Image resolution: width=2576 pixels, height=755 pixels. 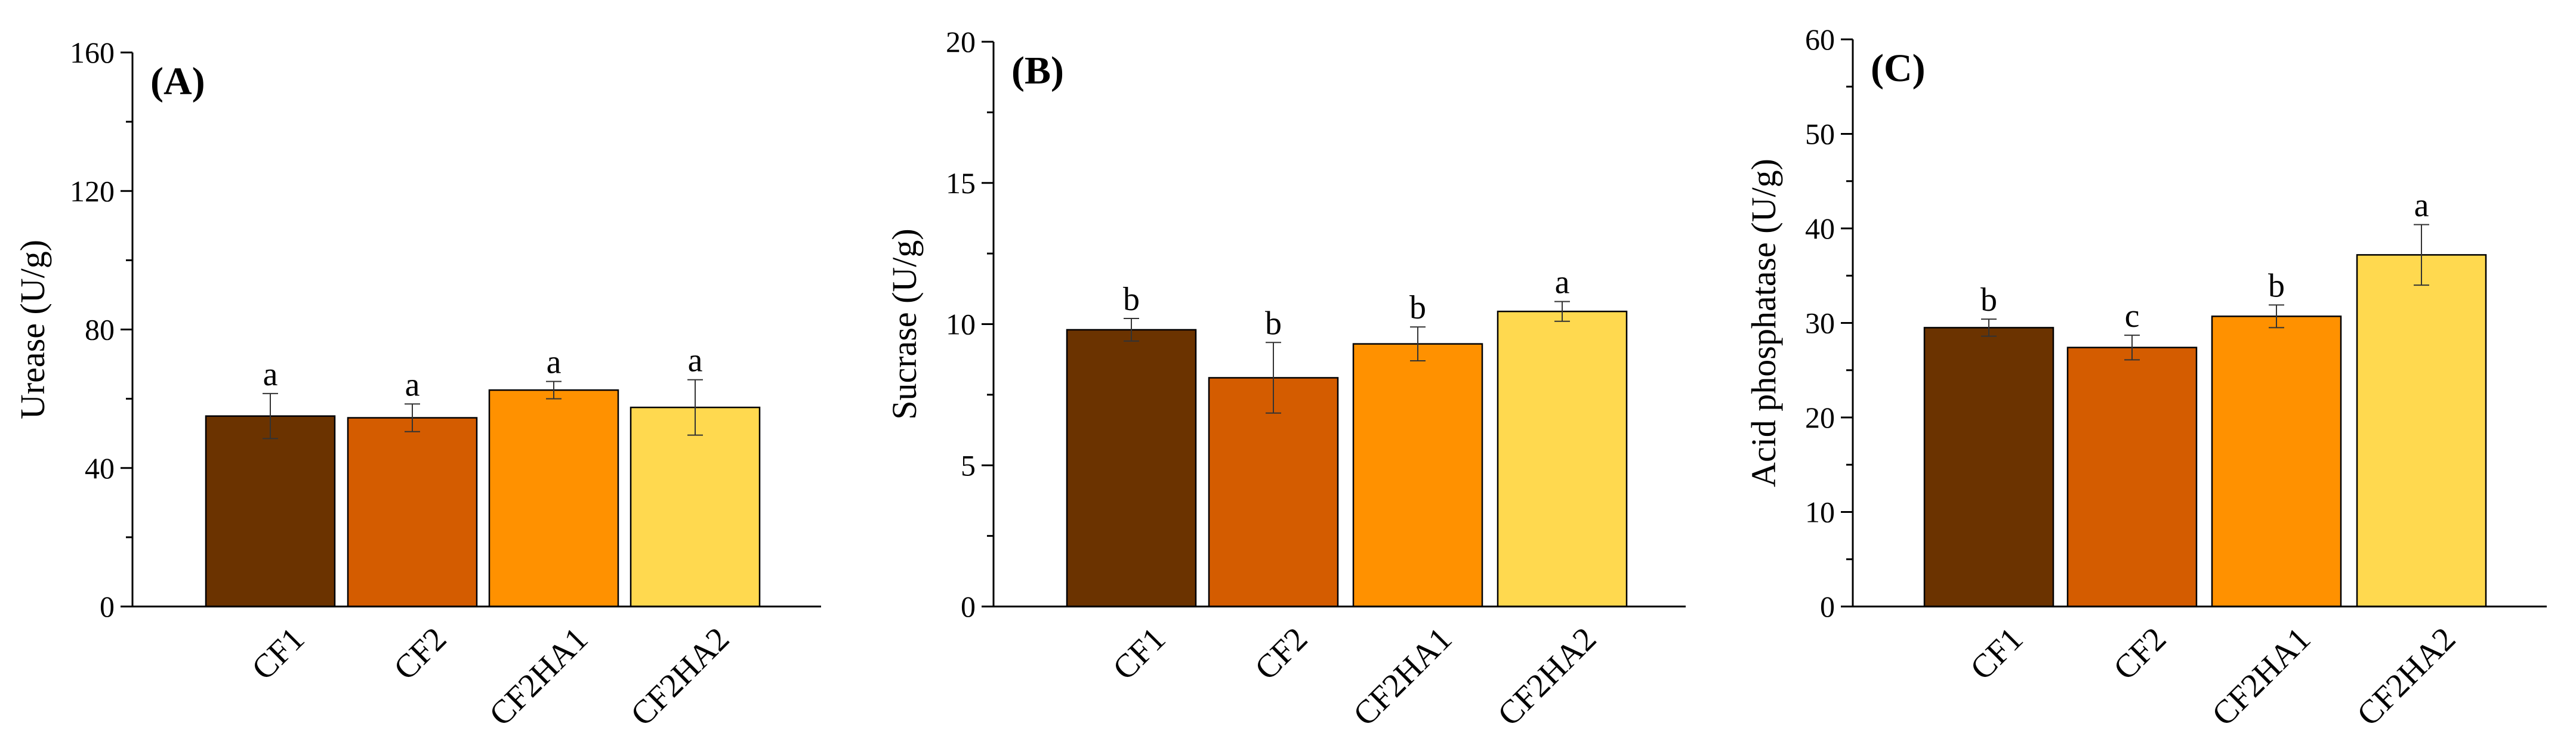 I want to click on y-tick-label: 5, so click(x=969, y=465).